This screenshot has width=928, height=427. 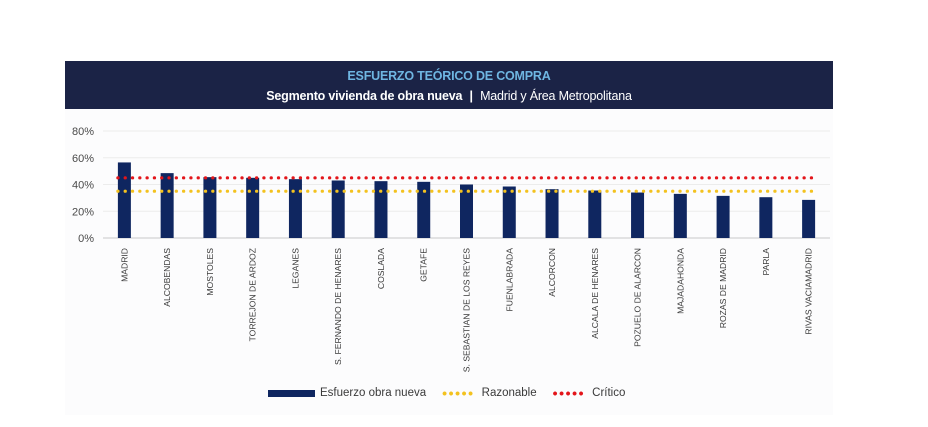 What do you see at coordinates (424, 265) in the screenshot?
I see `x-tick-label: GETAFE` at bounding box center [424, 265].